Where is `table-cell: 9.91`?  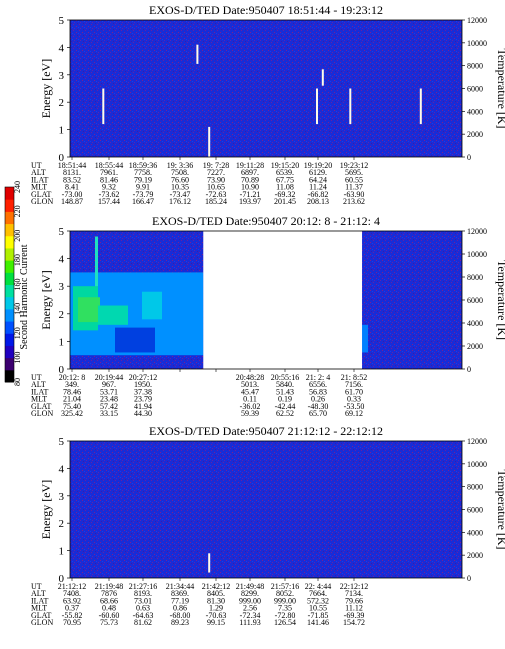
table-cell: 9.91 is located at coordinates (143, 187).